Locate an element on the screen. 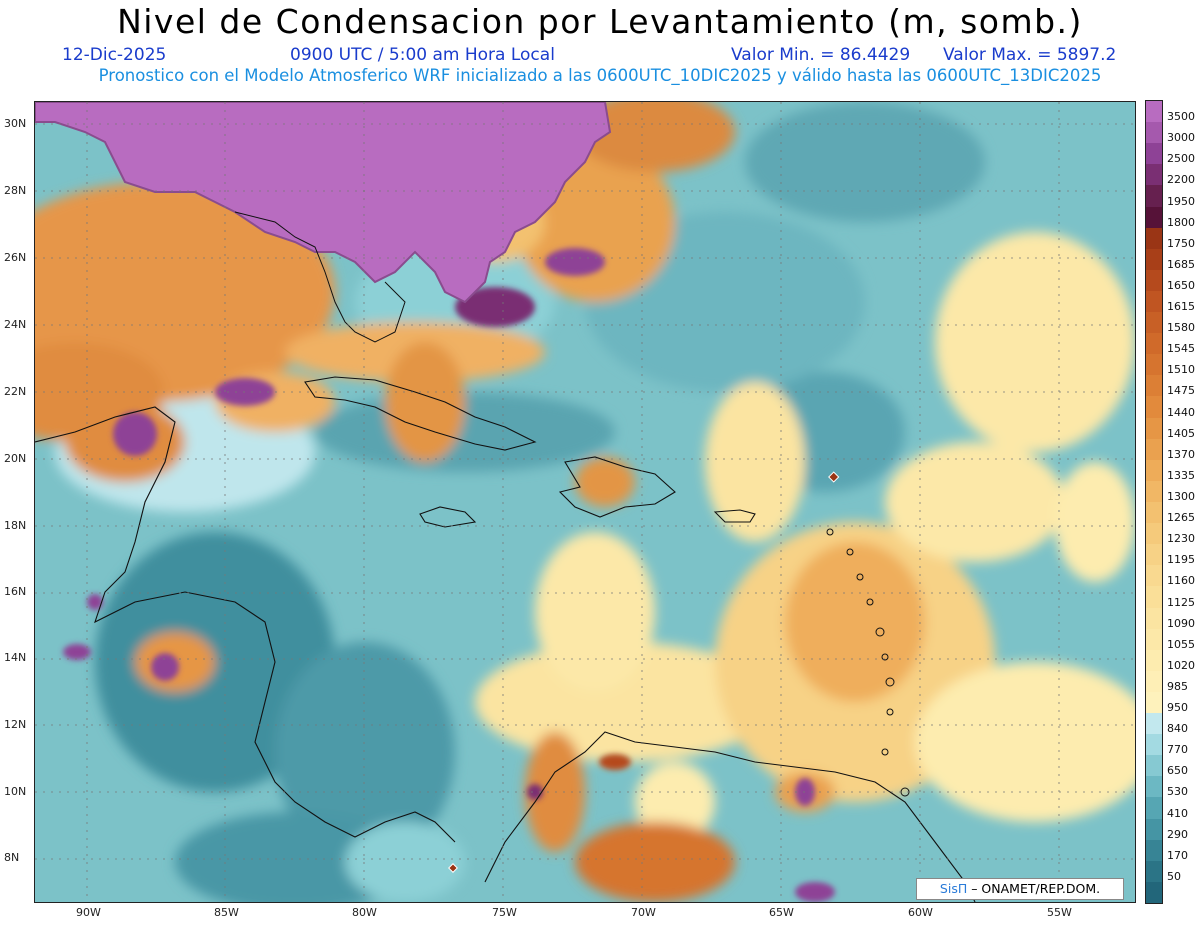 The height and width of the screenshot is (927, 1200). lat-label: 22N is located at coordinates (15, 391).